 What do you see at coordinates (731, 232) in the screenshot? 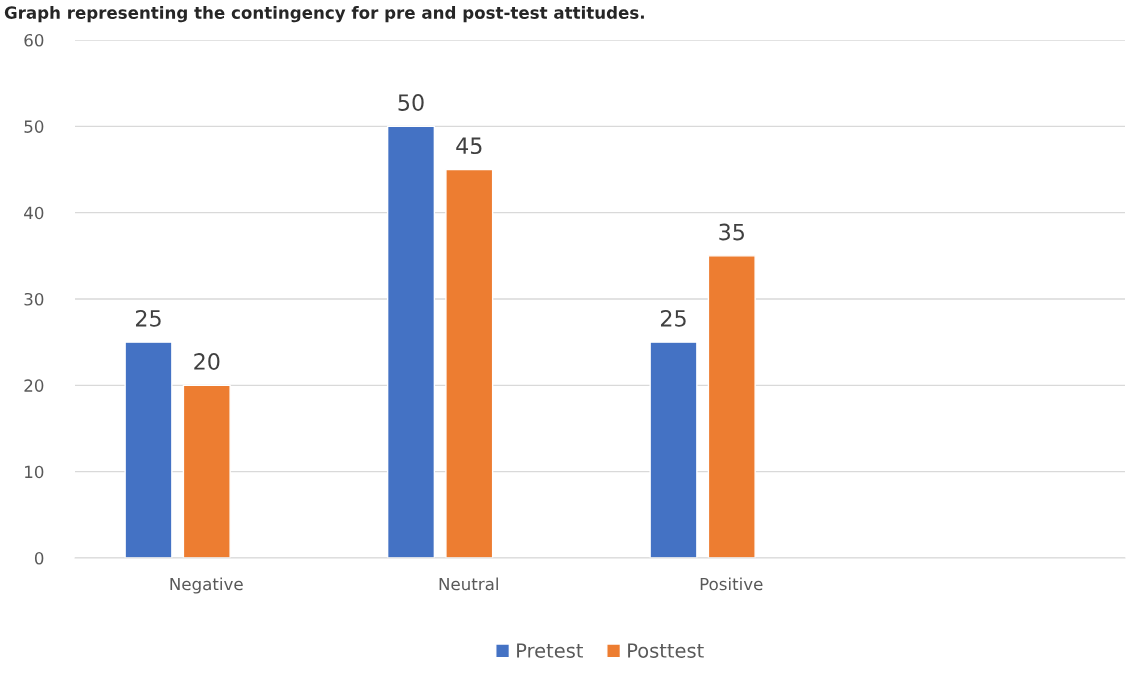
I see `data-label: 35` at bounding box center [731, 232].